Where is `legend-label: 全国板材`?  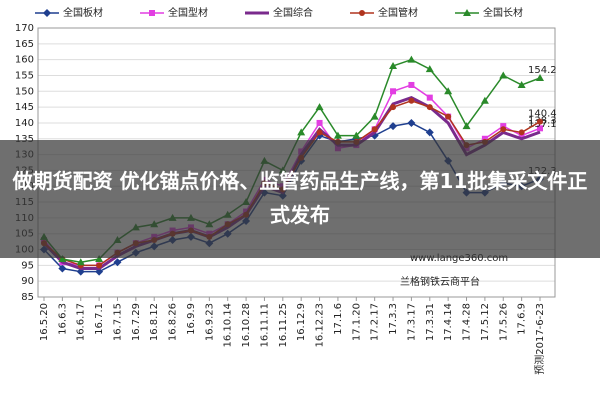 legend-label: 全国板材 is located at coordinates (83, 12).